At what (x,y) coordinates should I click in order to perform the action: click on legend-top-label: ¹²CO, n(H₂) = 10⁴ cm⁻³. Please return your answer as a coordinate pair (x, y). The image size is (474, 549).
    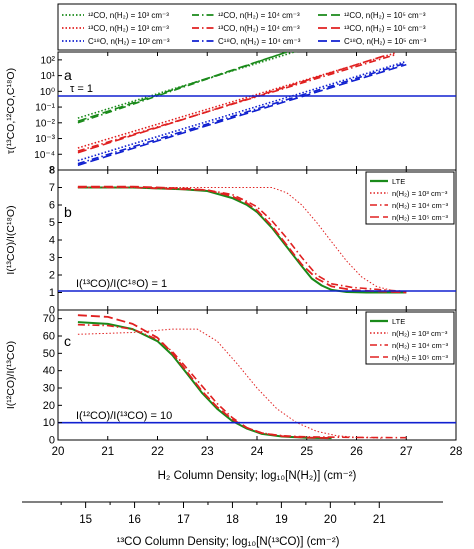
    Looking at the image, I should click on (259, 15).